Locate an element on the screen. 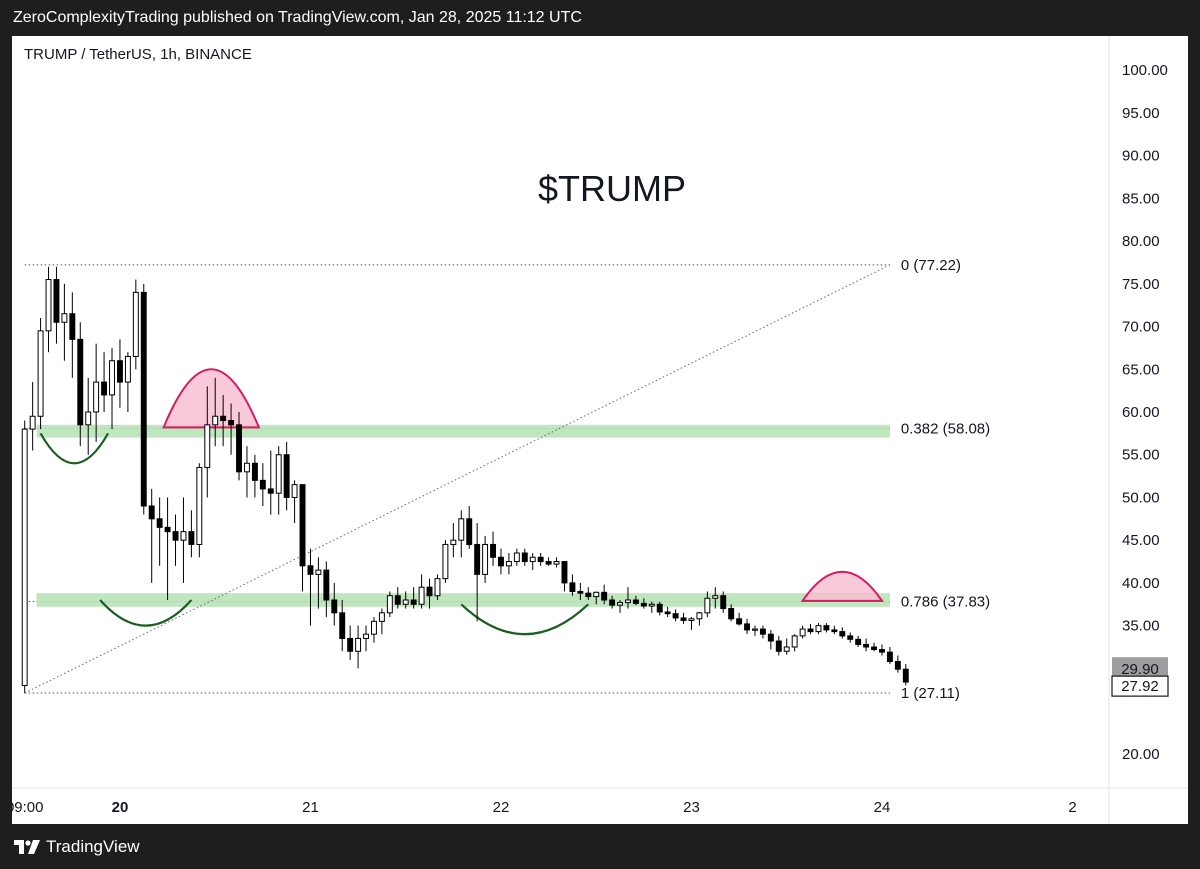 The width and height of the screenshot is (1200, 869). support-resistance-zone is located at coordinates (463, 600).